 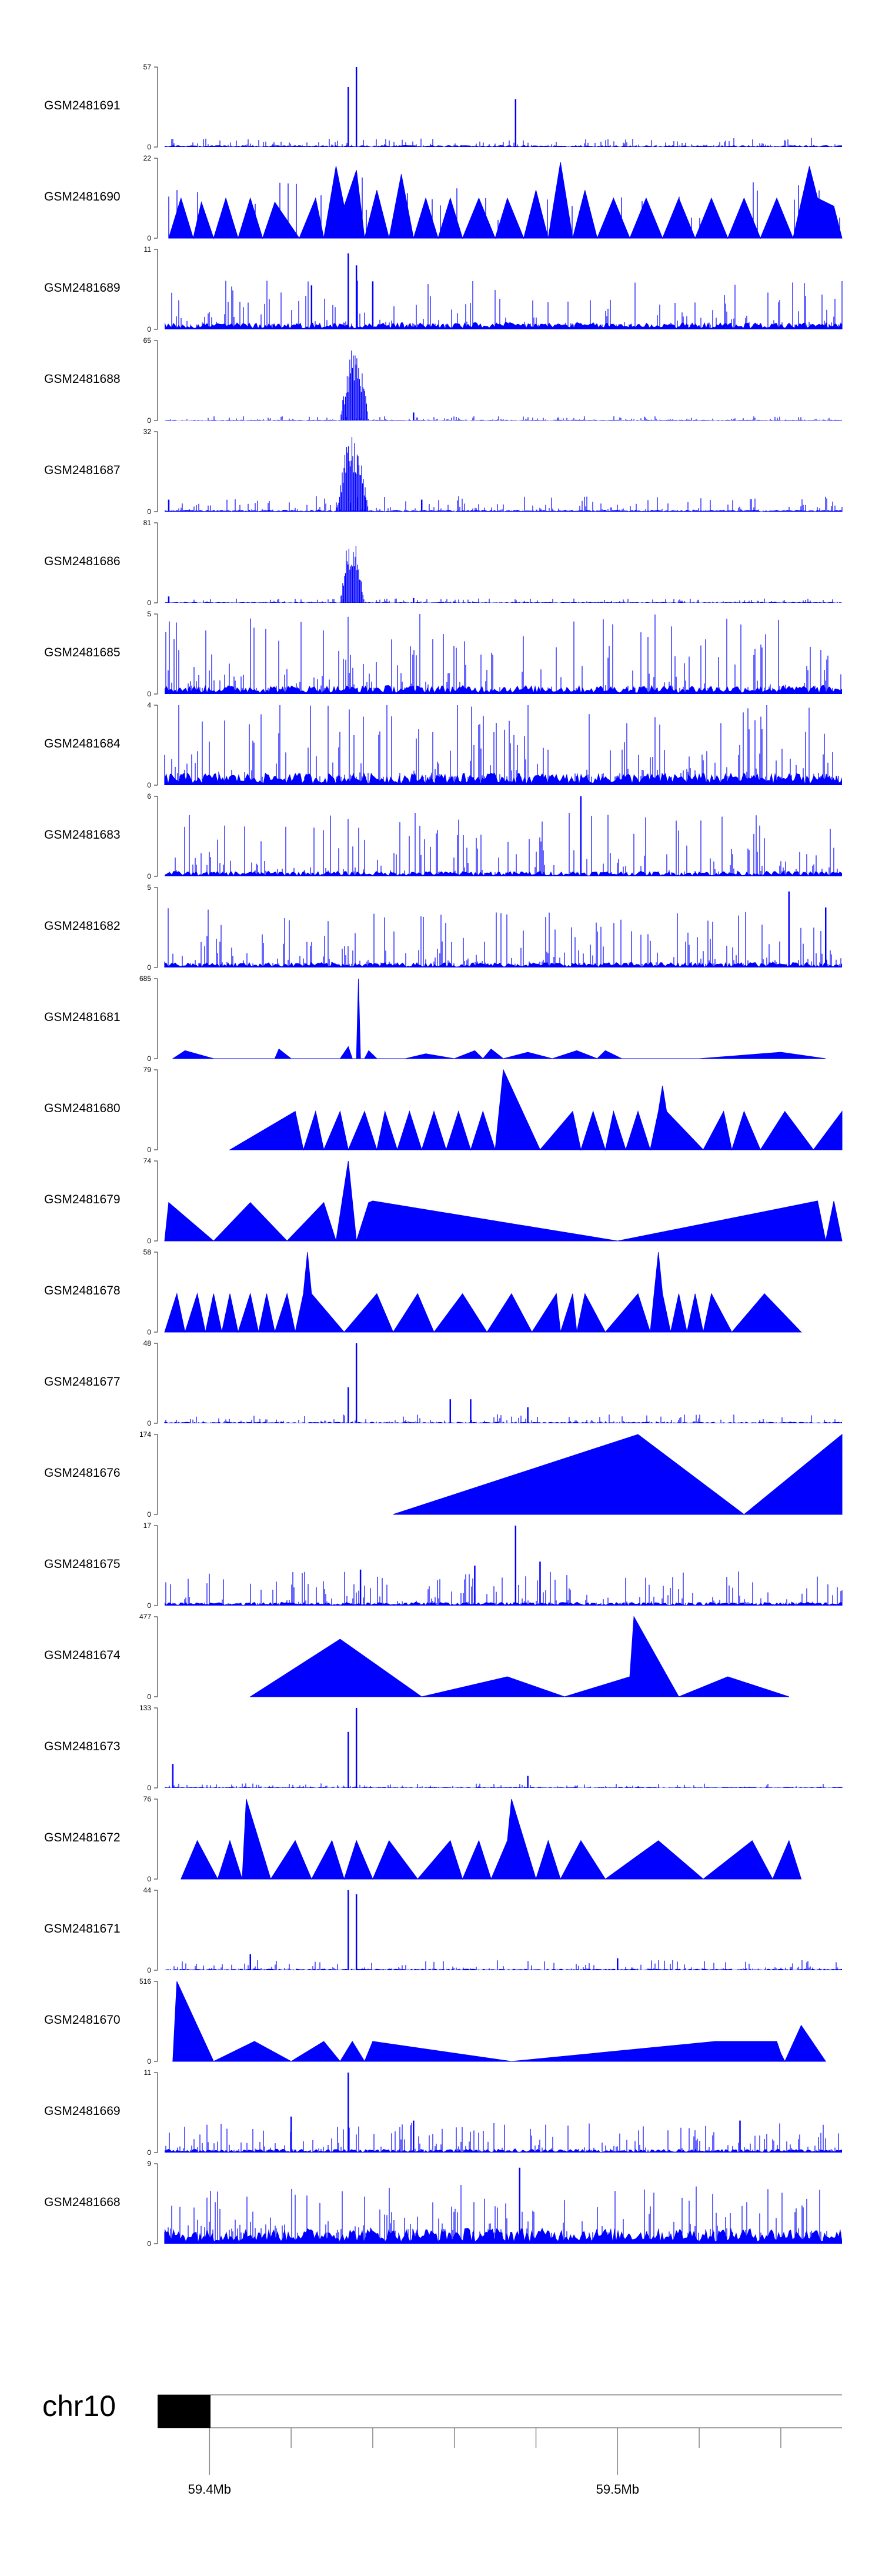 What do you see at coordinates (147, 432) in the screenshot?
I see `y-max-label: 32` at bounding box center [147, 432].